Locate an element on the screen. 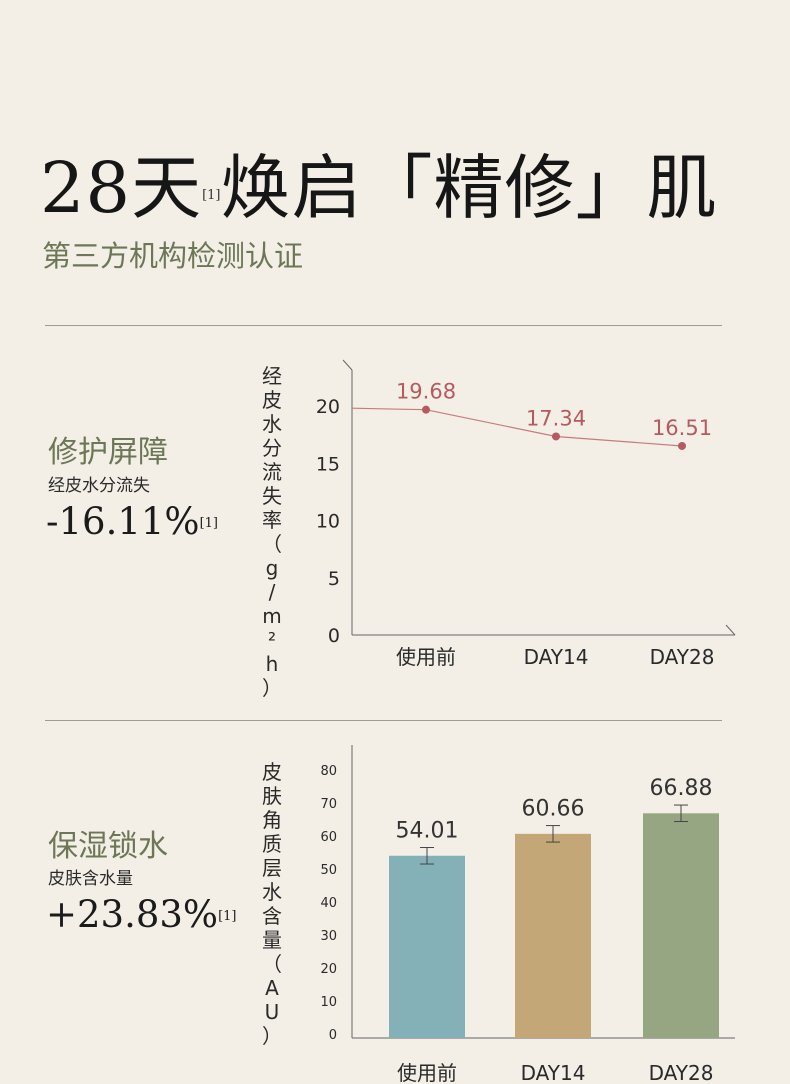 The width and height of the screenshot is (790, 1084). section2-metric: 皮肤含水量 is located at coordinates (90, 879).